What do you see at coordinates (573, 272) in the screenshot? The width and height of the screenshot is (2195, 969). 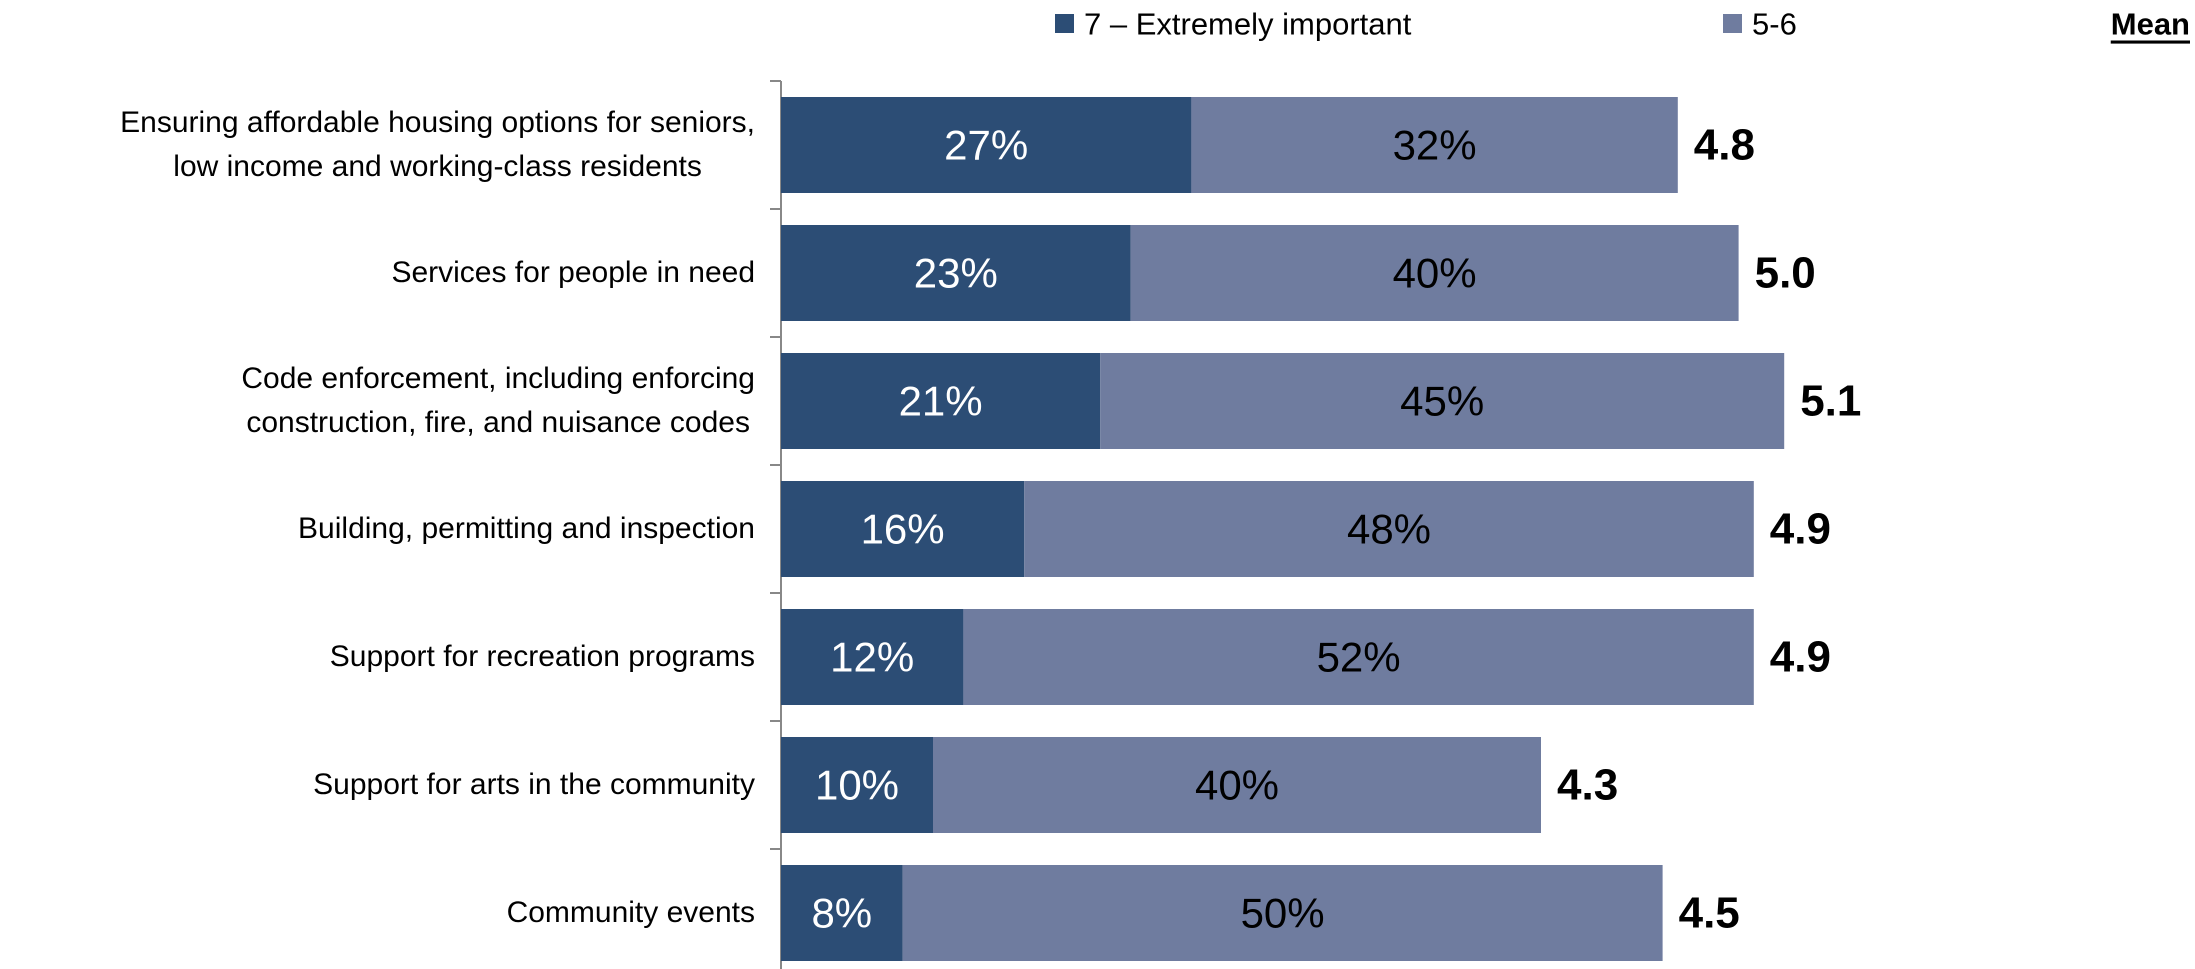 I see `category-label: Services for people in need` at bounding box center [573, 272].